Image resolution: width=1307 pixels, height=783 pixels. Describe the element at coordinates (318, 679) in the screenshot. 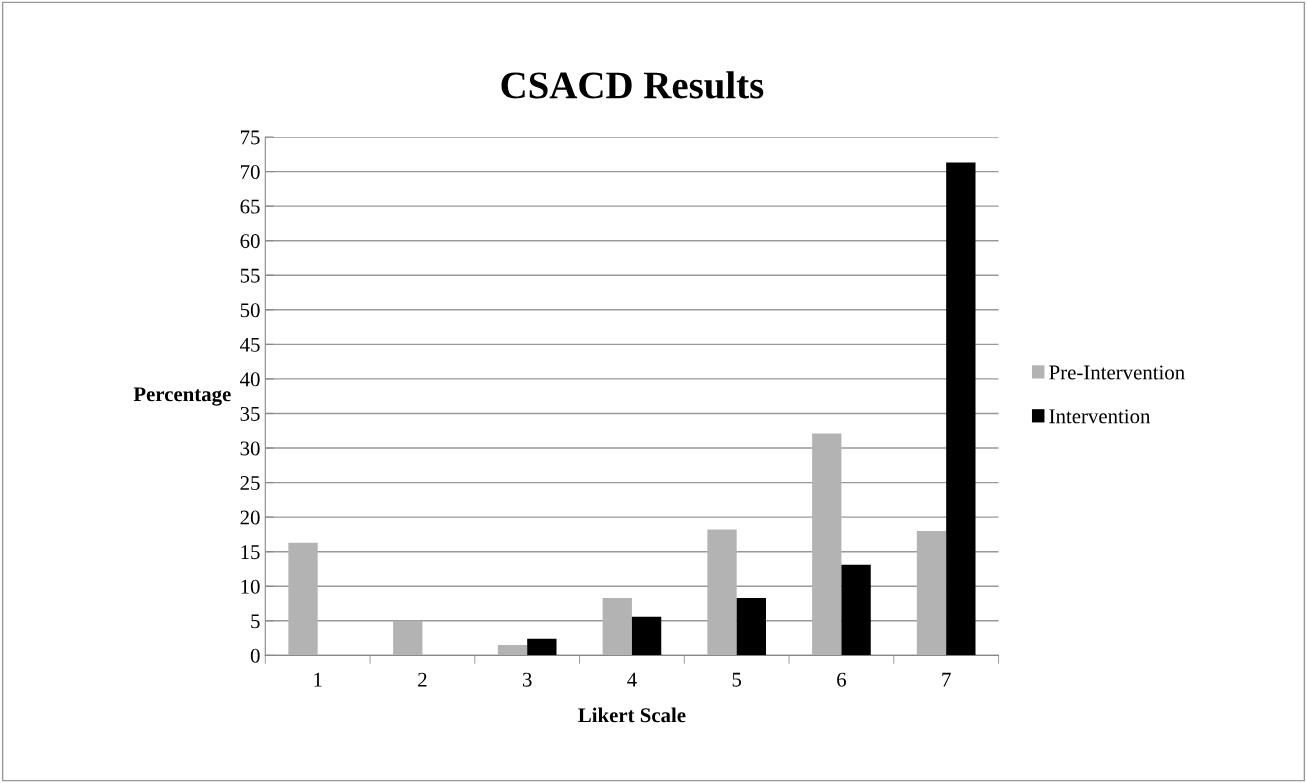

I see `x-tick-label: 1` at that location.